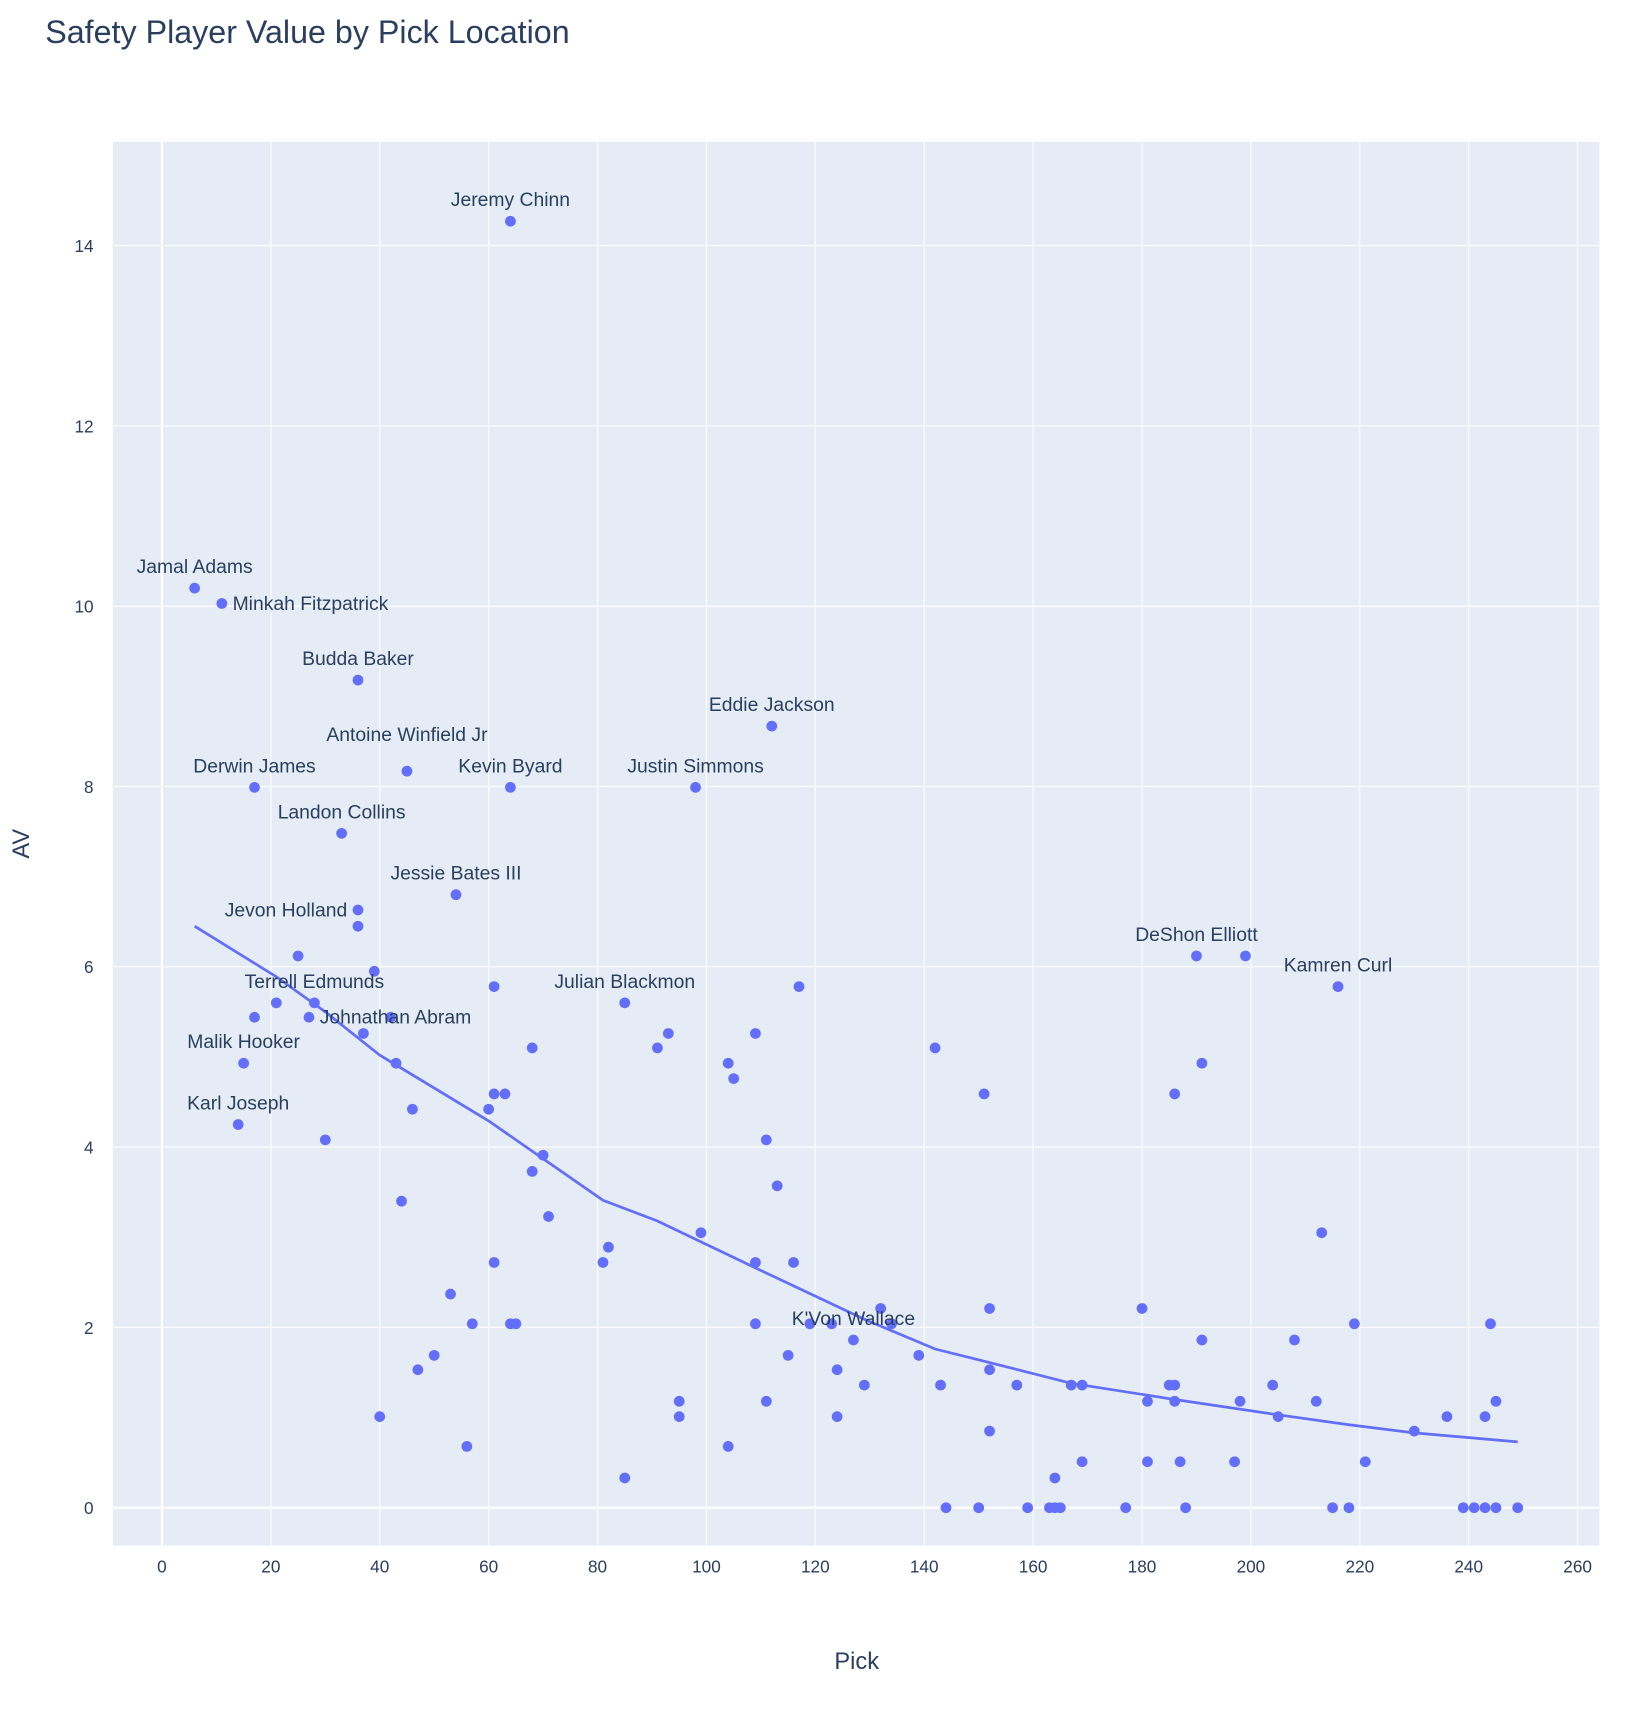  Describe the element at coordinates (1468, 1566) in the screenshot. I see `x-tick-label: 240` at that location.